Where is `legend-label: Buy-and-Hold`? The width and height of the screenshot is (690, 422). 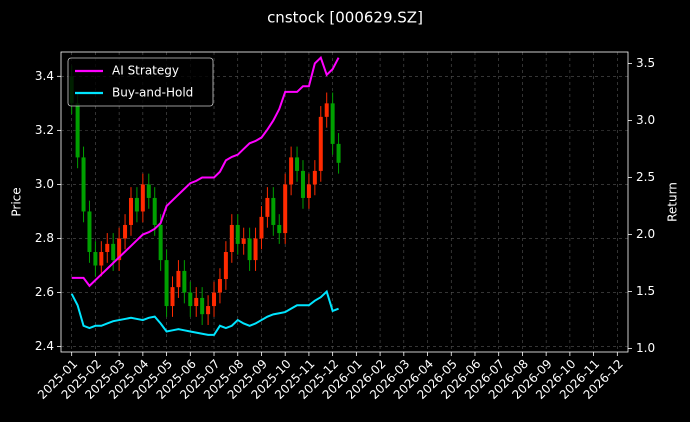 legend-label: Buy-and-Hold is located at coordinates (152, 93).